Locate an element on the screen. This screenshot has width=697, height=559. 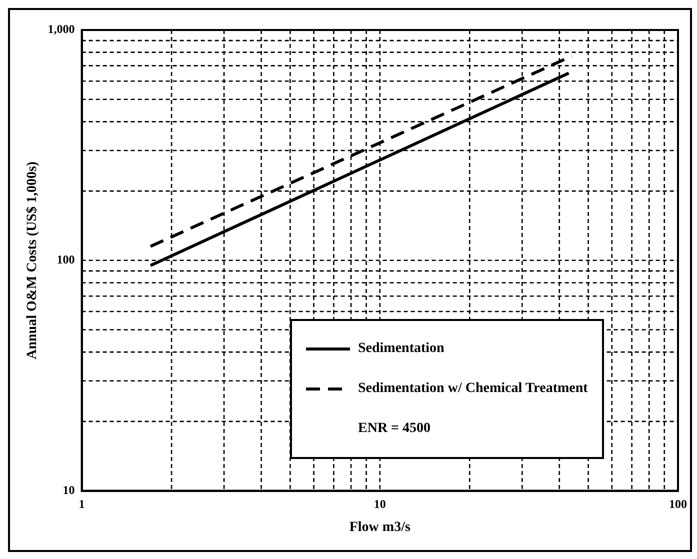
y-tick-label: 10 is located at coordinates (68, 489).